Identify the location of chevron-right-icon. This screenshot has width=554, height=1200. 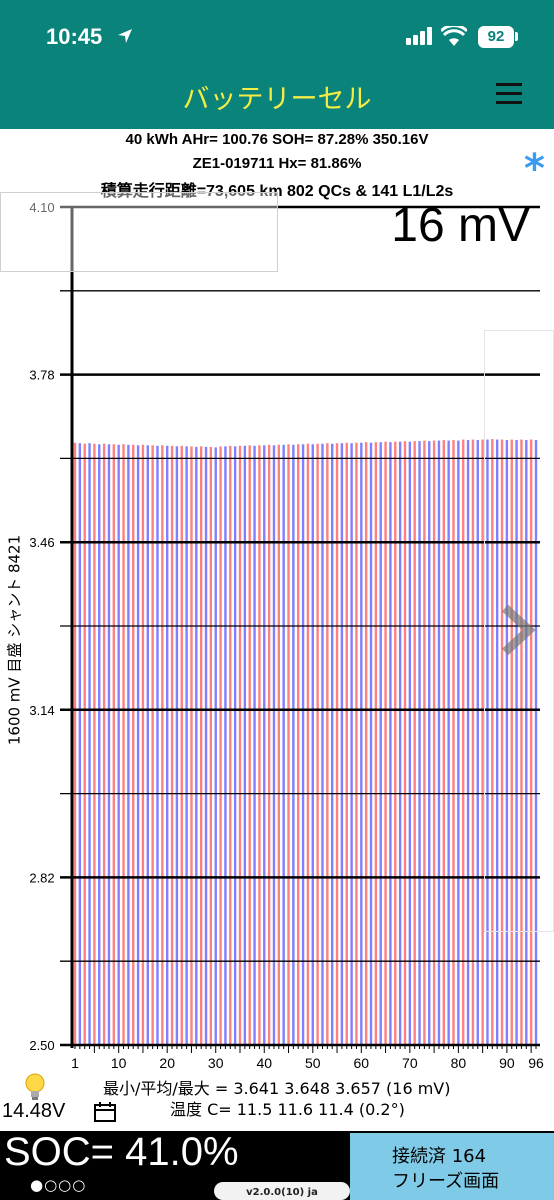
(517, 630).